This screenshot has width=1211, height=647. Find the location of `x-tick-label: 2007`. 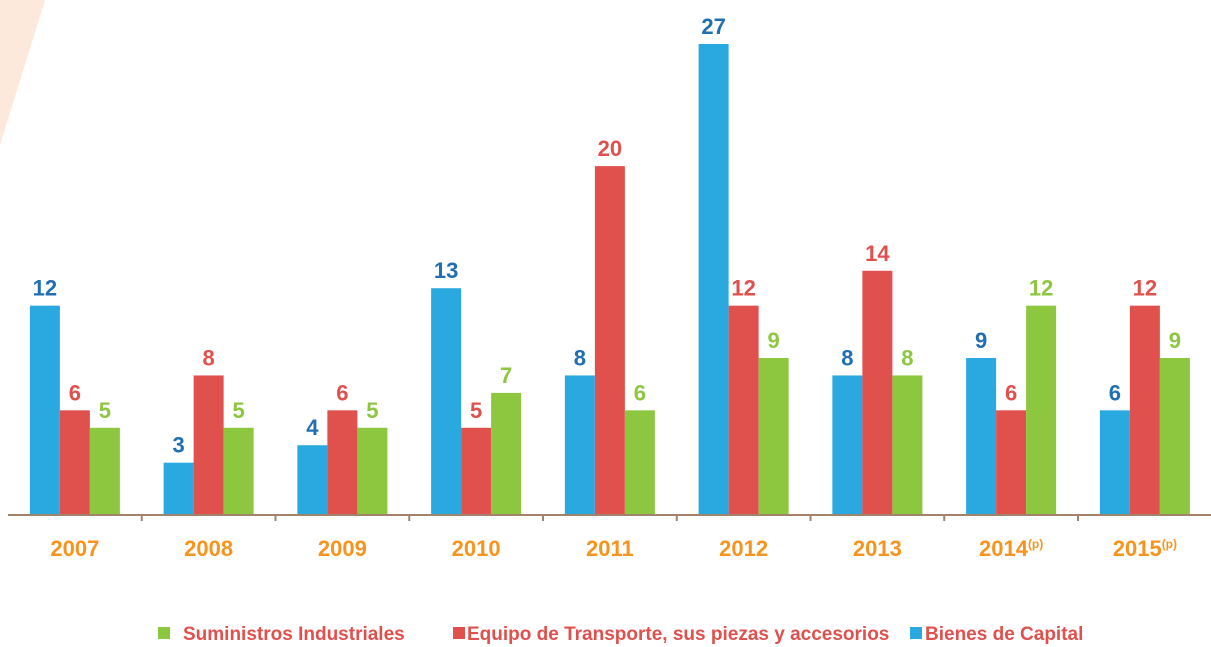

x-tick-label: 2007 is located at coordinates (74, 548).